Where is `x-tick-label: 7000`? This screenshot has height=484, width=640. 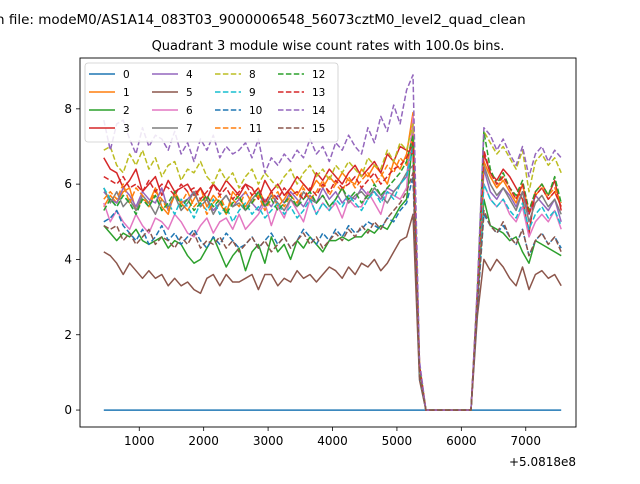 x-tick-label: 7000 is located at coordinates (525, 441).